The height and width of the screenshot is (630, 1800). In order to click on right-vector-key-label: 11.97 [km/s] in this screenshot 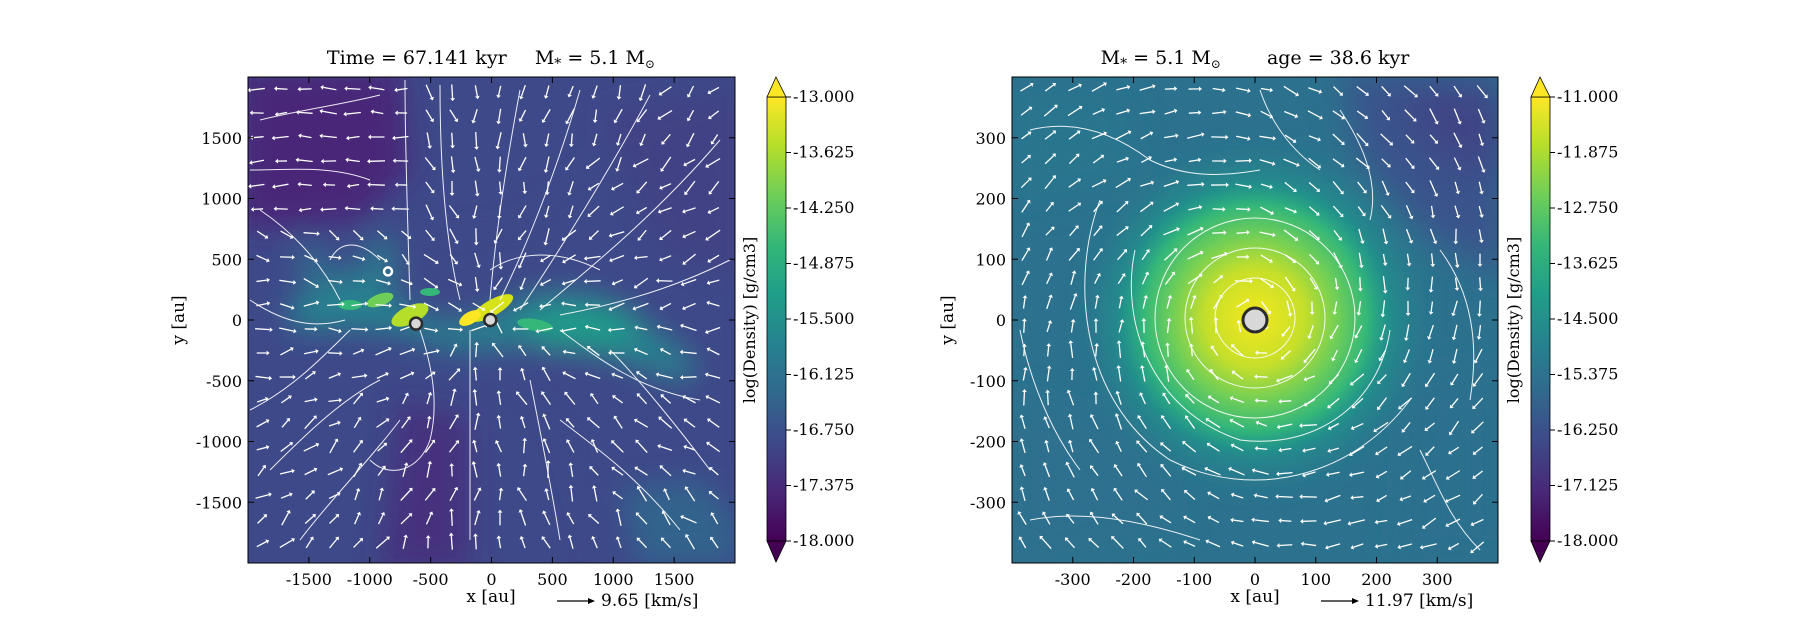, I will do `click(1419, 601)`.